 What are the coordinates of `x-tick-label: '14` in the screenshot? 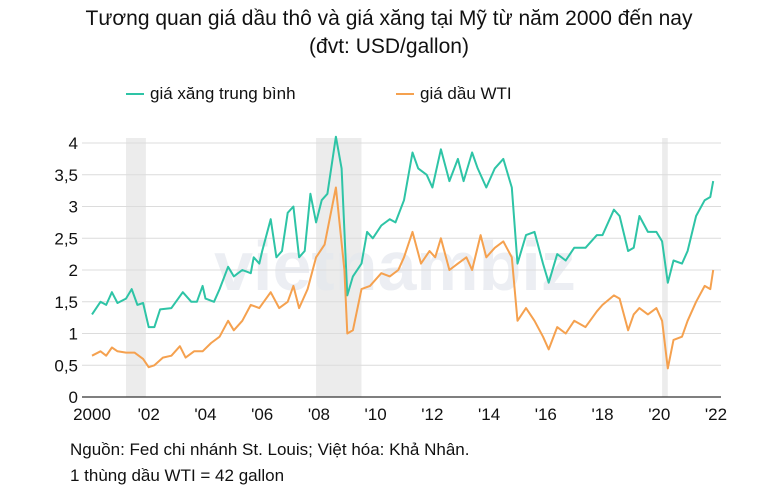 It's located at (489, 414).